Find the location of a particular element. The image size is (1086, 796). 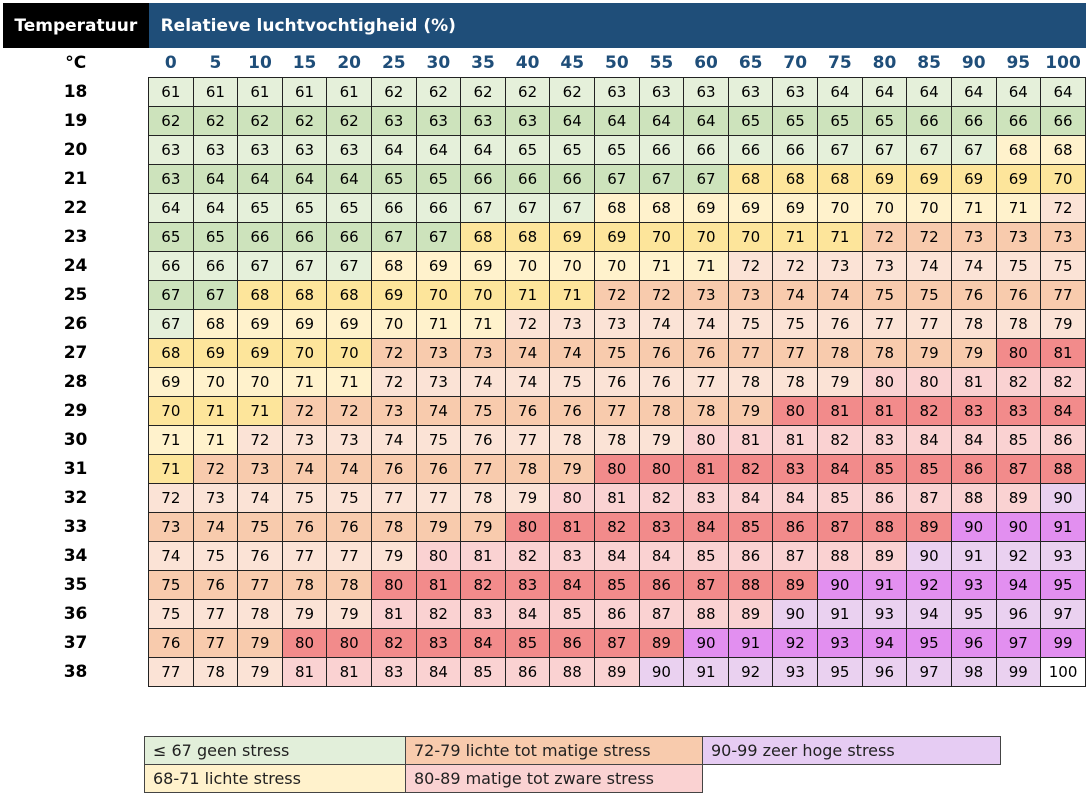

heatmap-cell: 88 is located at coordinates (750, 585).